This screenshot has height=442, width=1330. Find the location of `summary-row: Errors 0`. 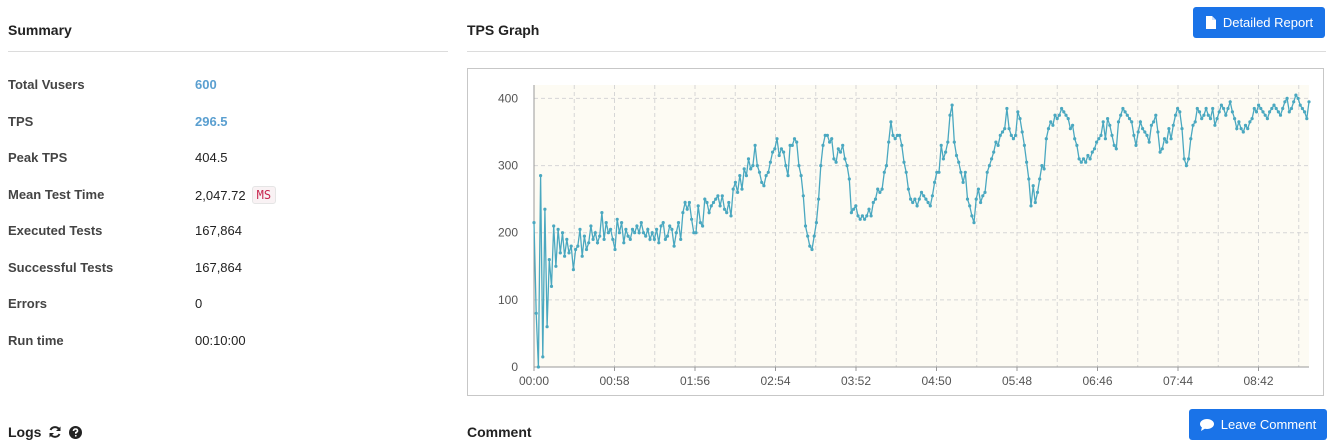

summary-row: Errors 0 is located at coordinates (228, 306).